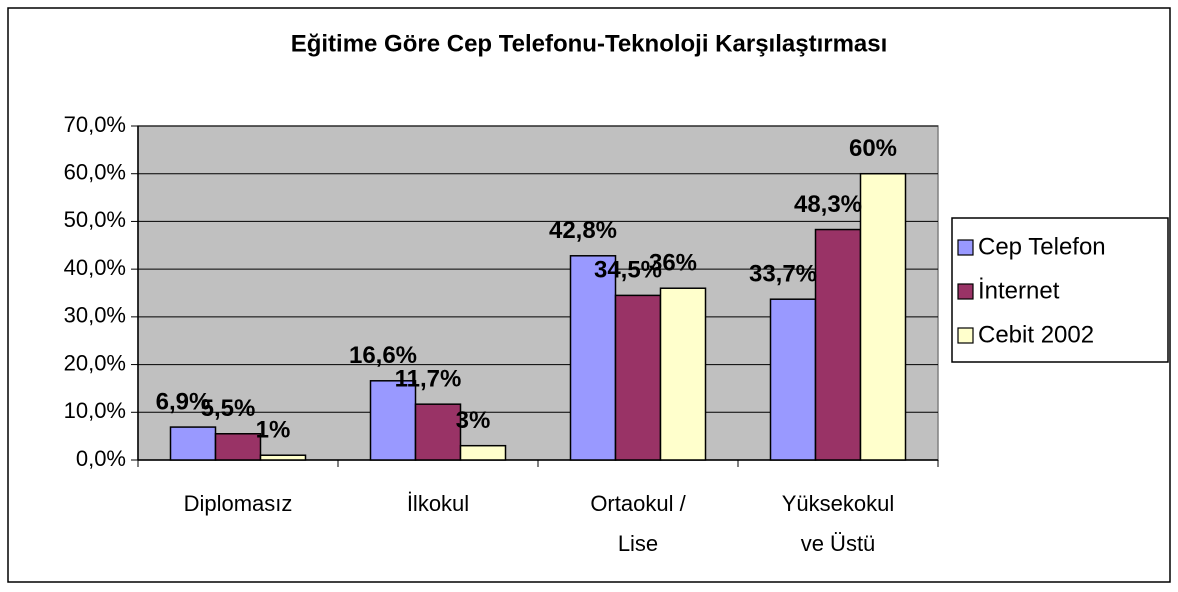 This screenshot has width=1178, height=592. I want to click on y-tick-label: 50,0%, so click(95, 219).